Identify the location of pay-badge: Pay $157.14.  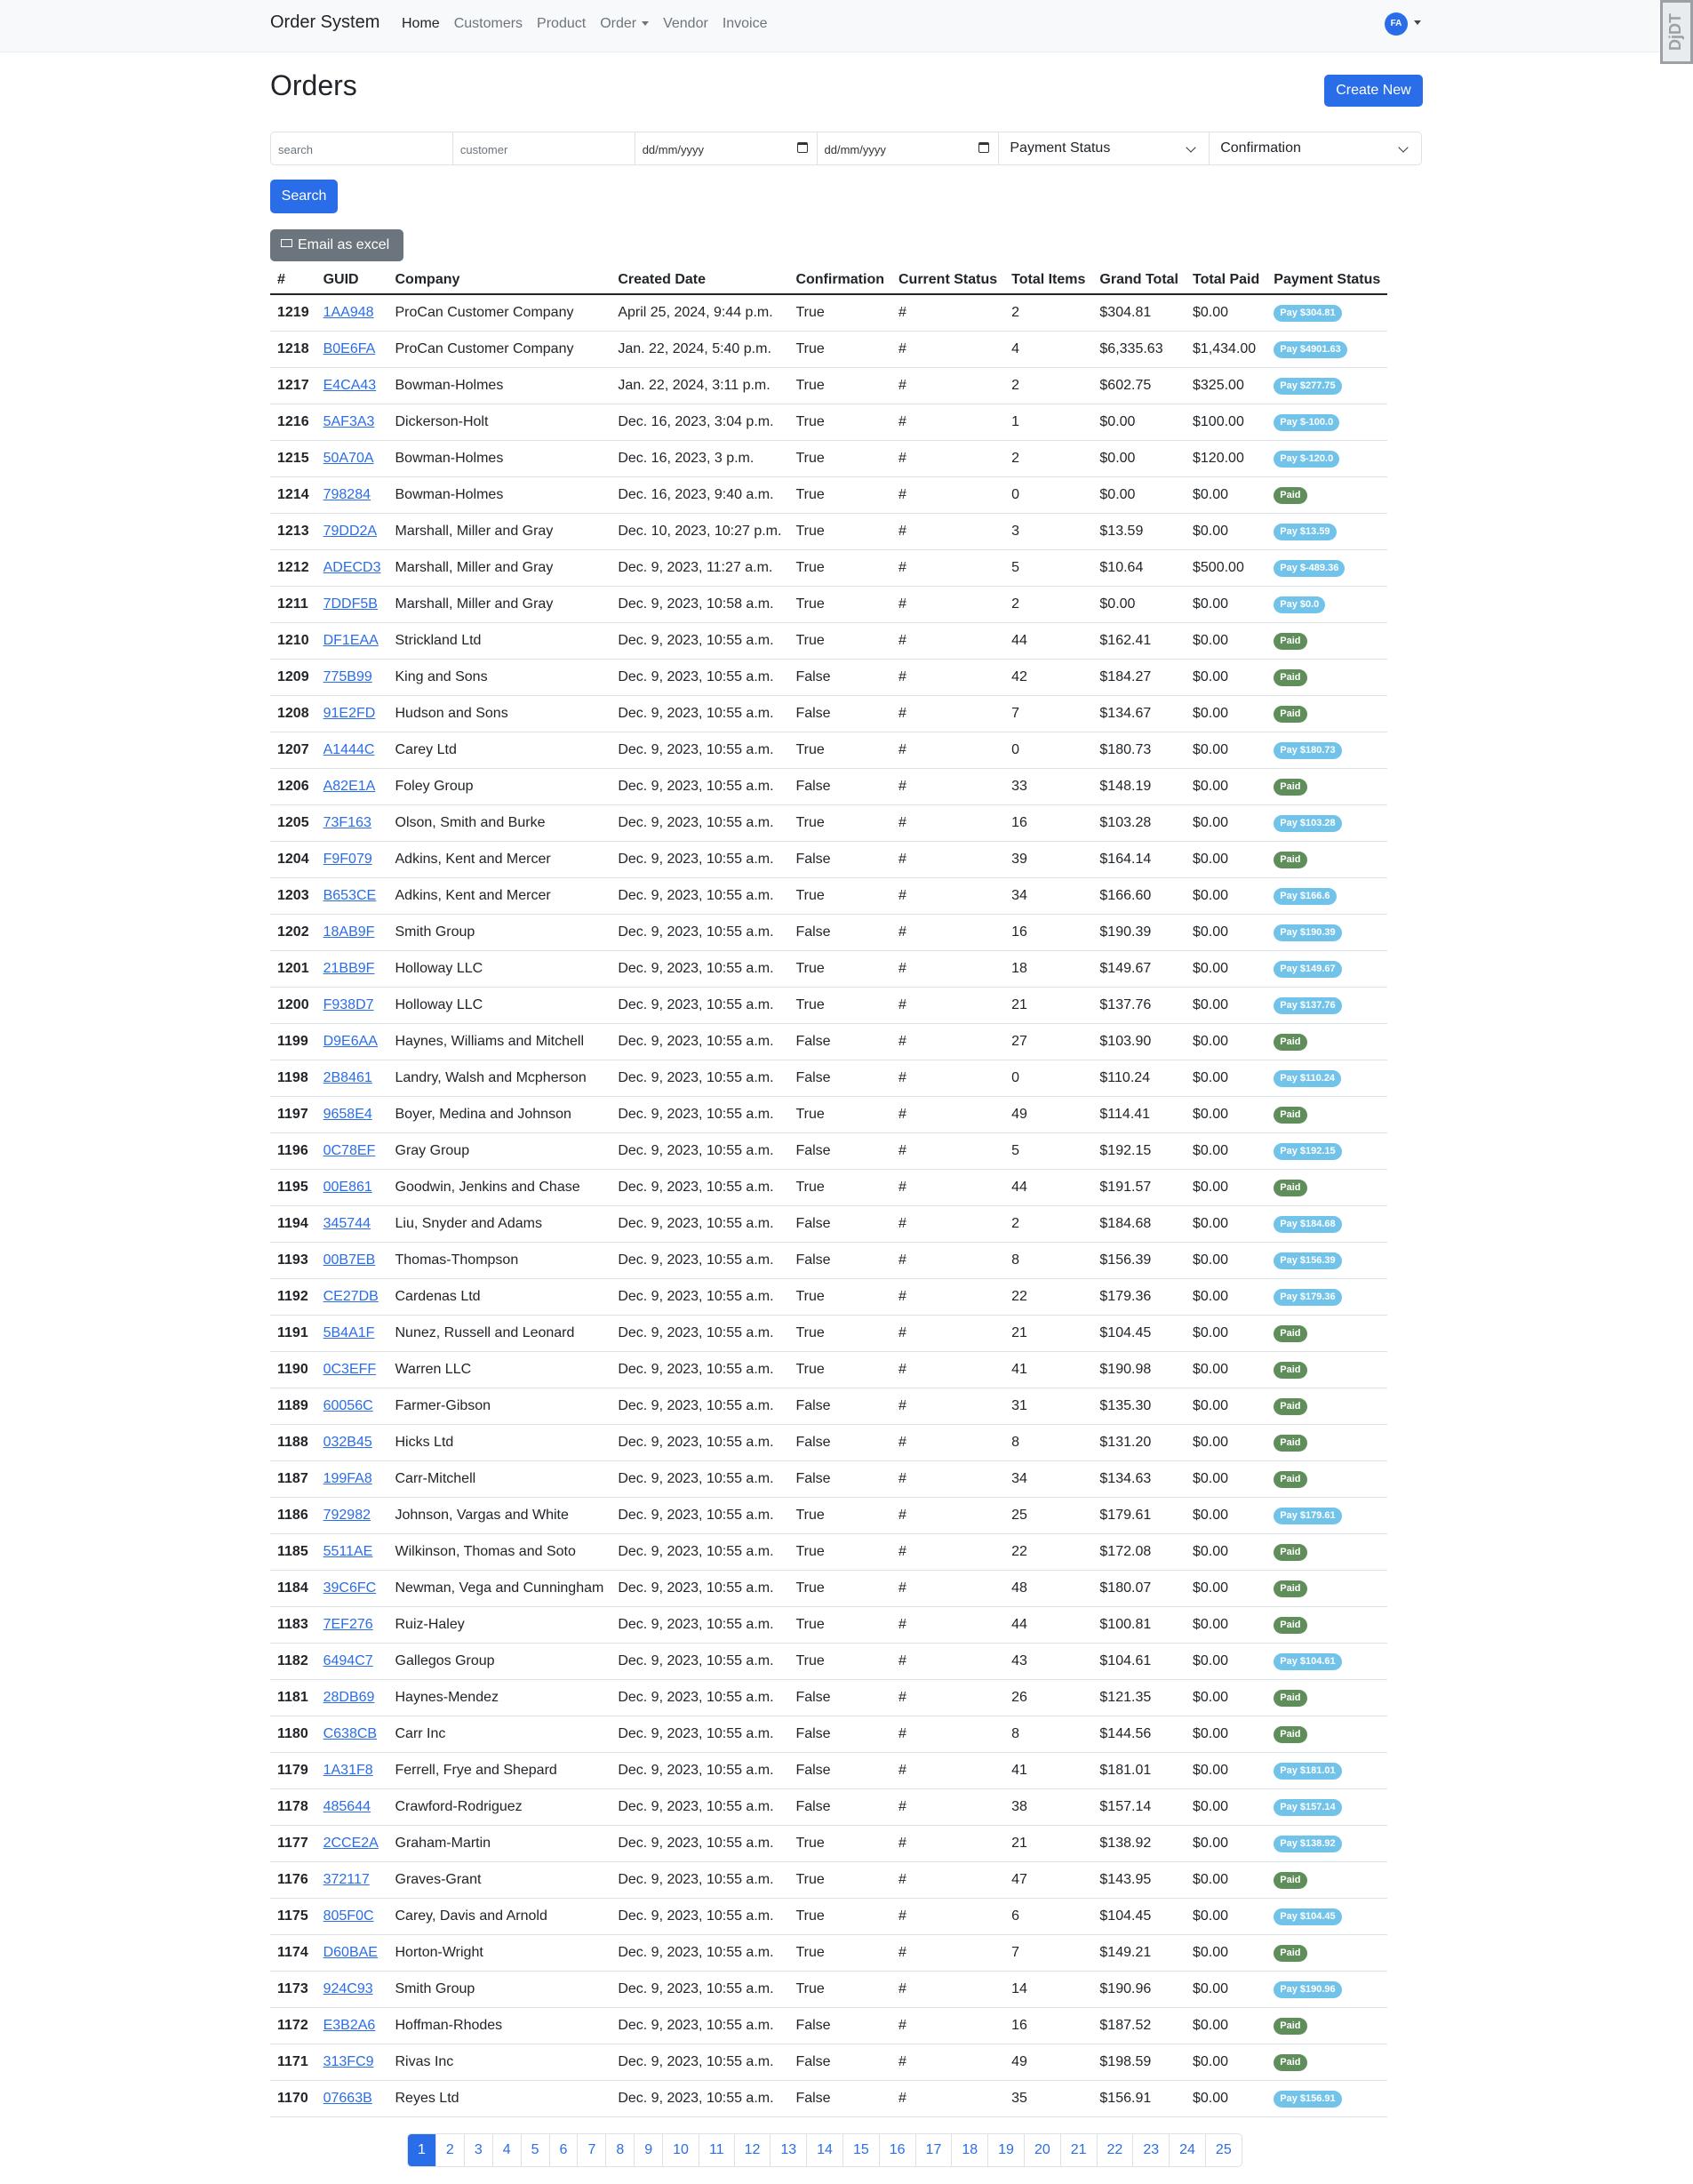
(1308, 1807).